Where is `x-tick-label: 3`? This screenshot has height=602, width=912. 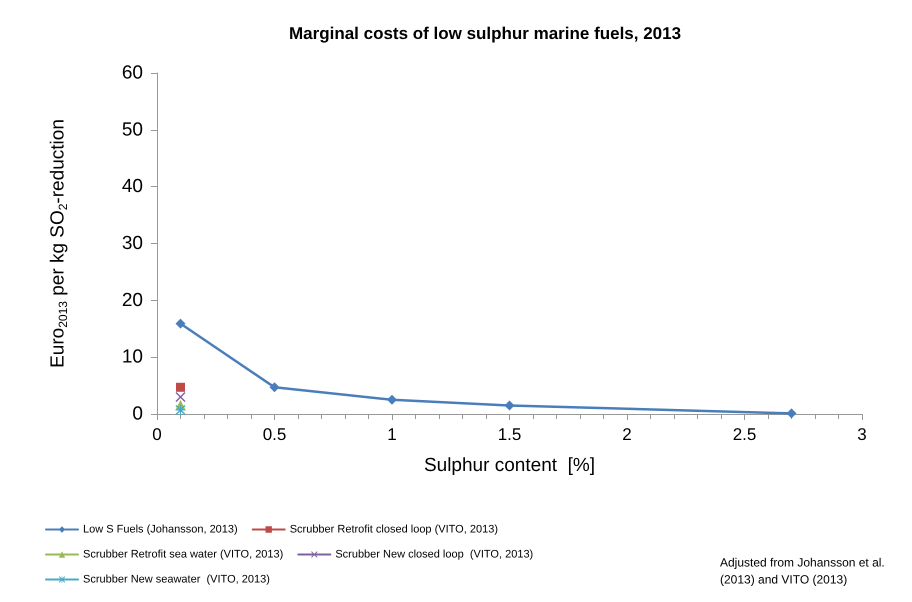 x-tick-label: 3 is located at coordinates (862, 434).